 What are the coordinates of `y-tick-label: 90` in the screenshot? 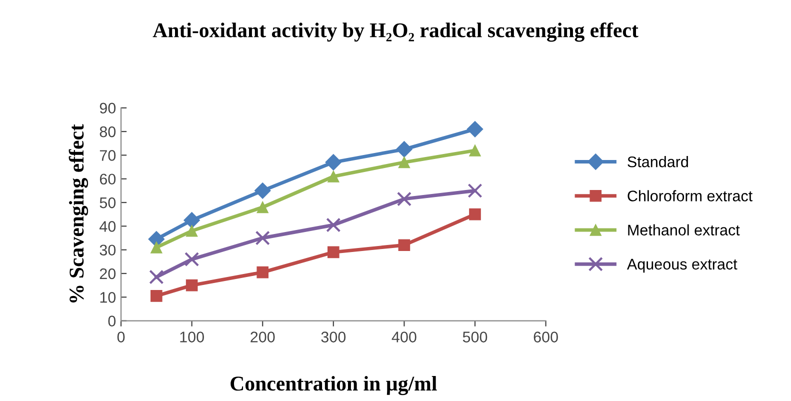 It's located at (108, 108).